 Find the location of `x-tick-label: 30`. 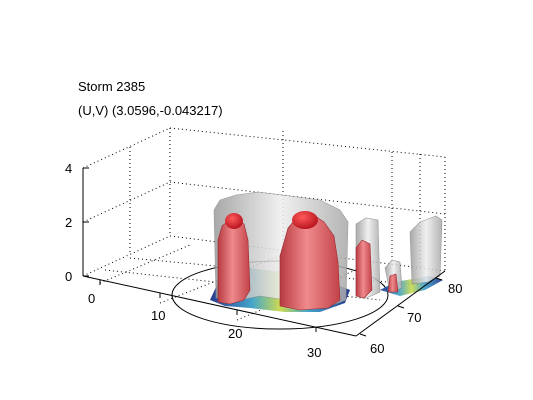

x-tick-label: 30 is located at coordinates (314, 352).